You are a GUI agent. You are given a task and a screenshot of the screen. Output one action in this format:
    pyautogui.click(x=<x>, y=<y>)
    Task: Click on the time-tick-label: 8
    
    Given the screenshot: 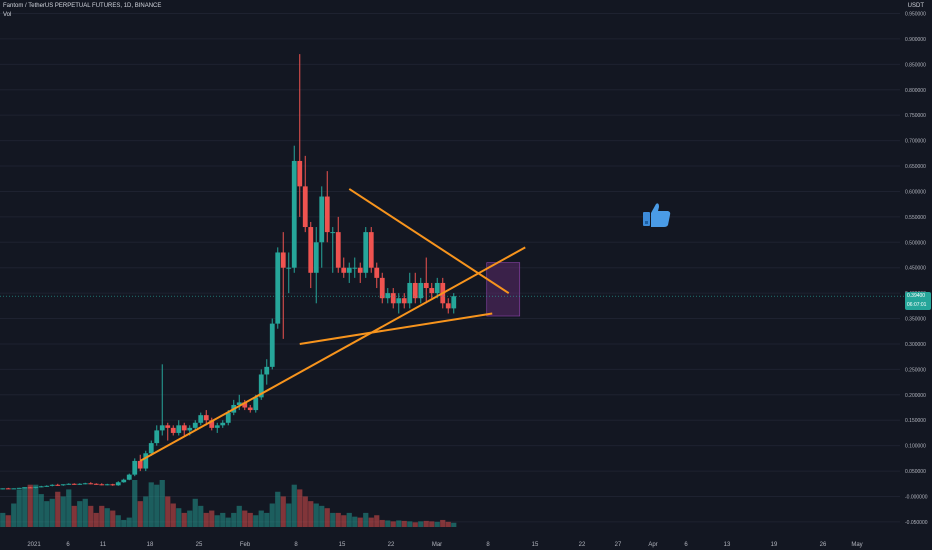 What is the action you would take?
    pyautogui.click(x=296, y=545)
    